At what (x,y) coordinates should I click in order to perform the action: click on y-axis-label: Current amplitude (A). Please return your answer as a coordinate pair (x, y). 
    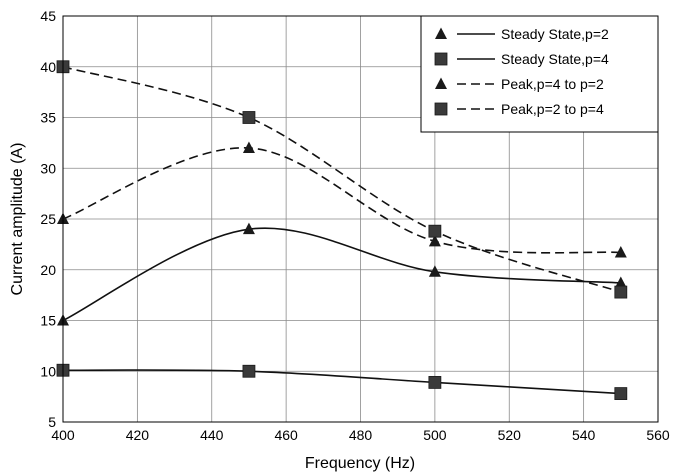
    Looking at the image, I should click on (17, 219).